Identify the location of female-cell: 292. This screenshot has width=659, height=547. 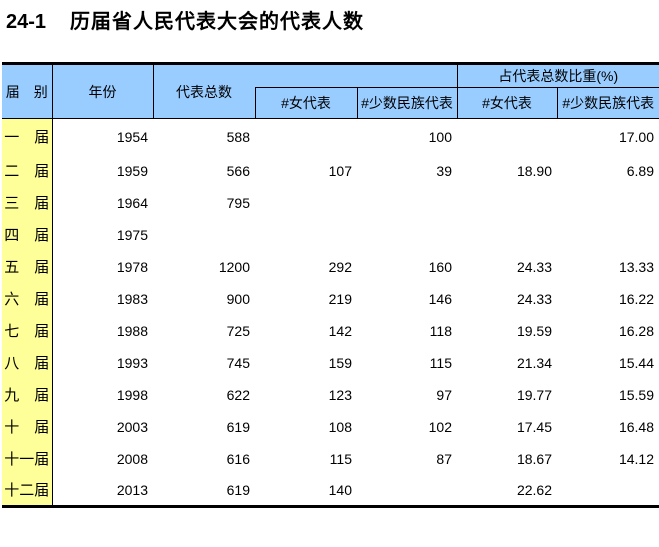
(306, 266).